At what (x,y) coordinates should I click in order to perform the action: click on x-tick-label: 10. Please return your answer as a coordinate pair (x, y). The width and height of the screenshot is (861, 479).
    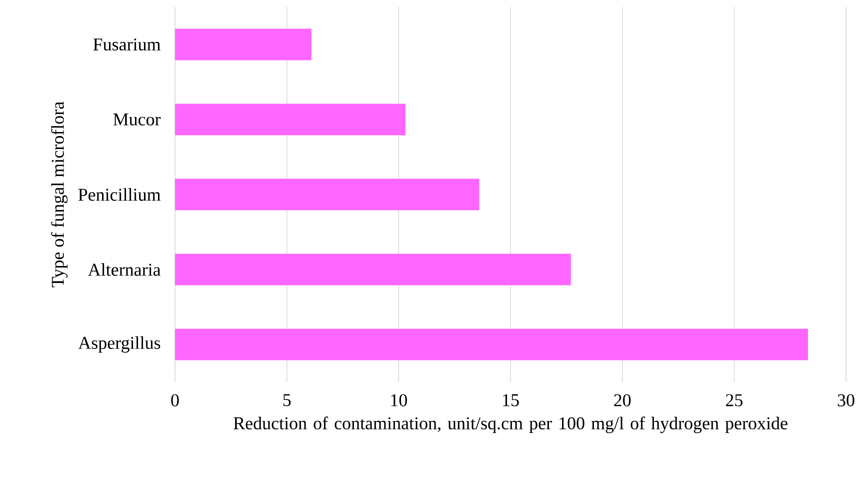
    Looking at the image, I should click on (399, 400).